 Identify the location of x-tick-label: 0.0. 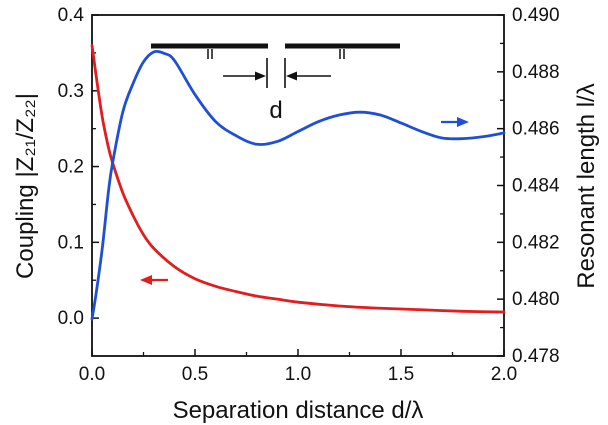
(92, 374).